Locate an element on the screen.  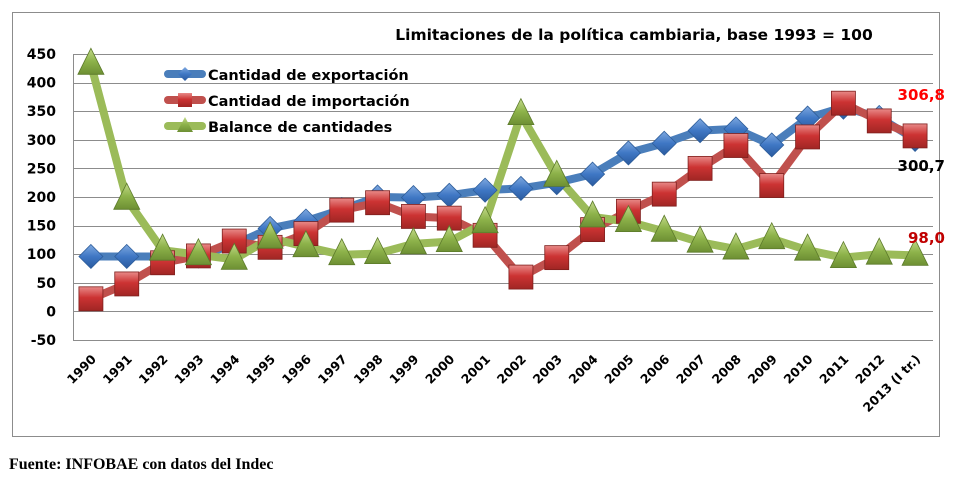
x-tick-label: 2010 is located at coordinates (797, 368).